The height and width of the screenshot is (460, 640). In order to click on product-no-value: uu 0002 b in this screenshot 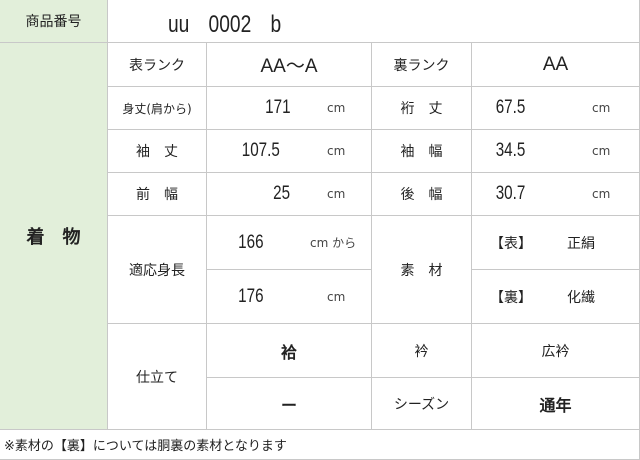, I will do `click(225, 24)`.